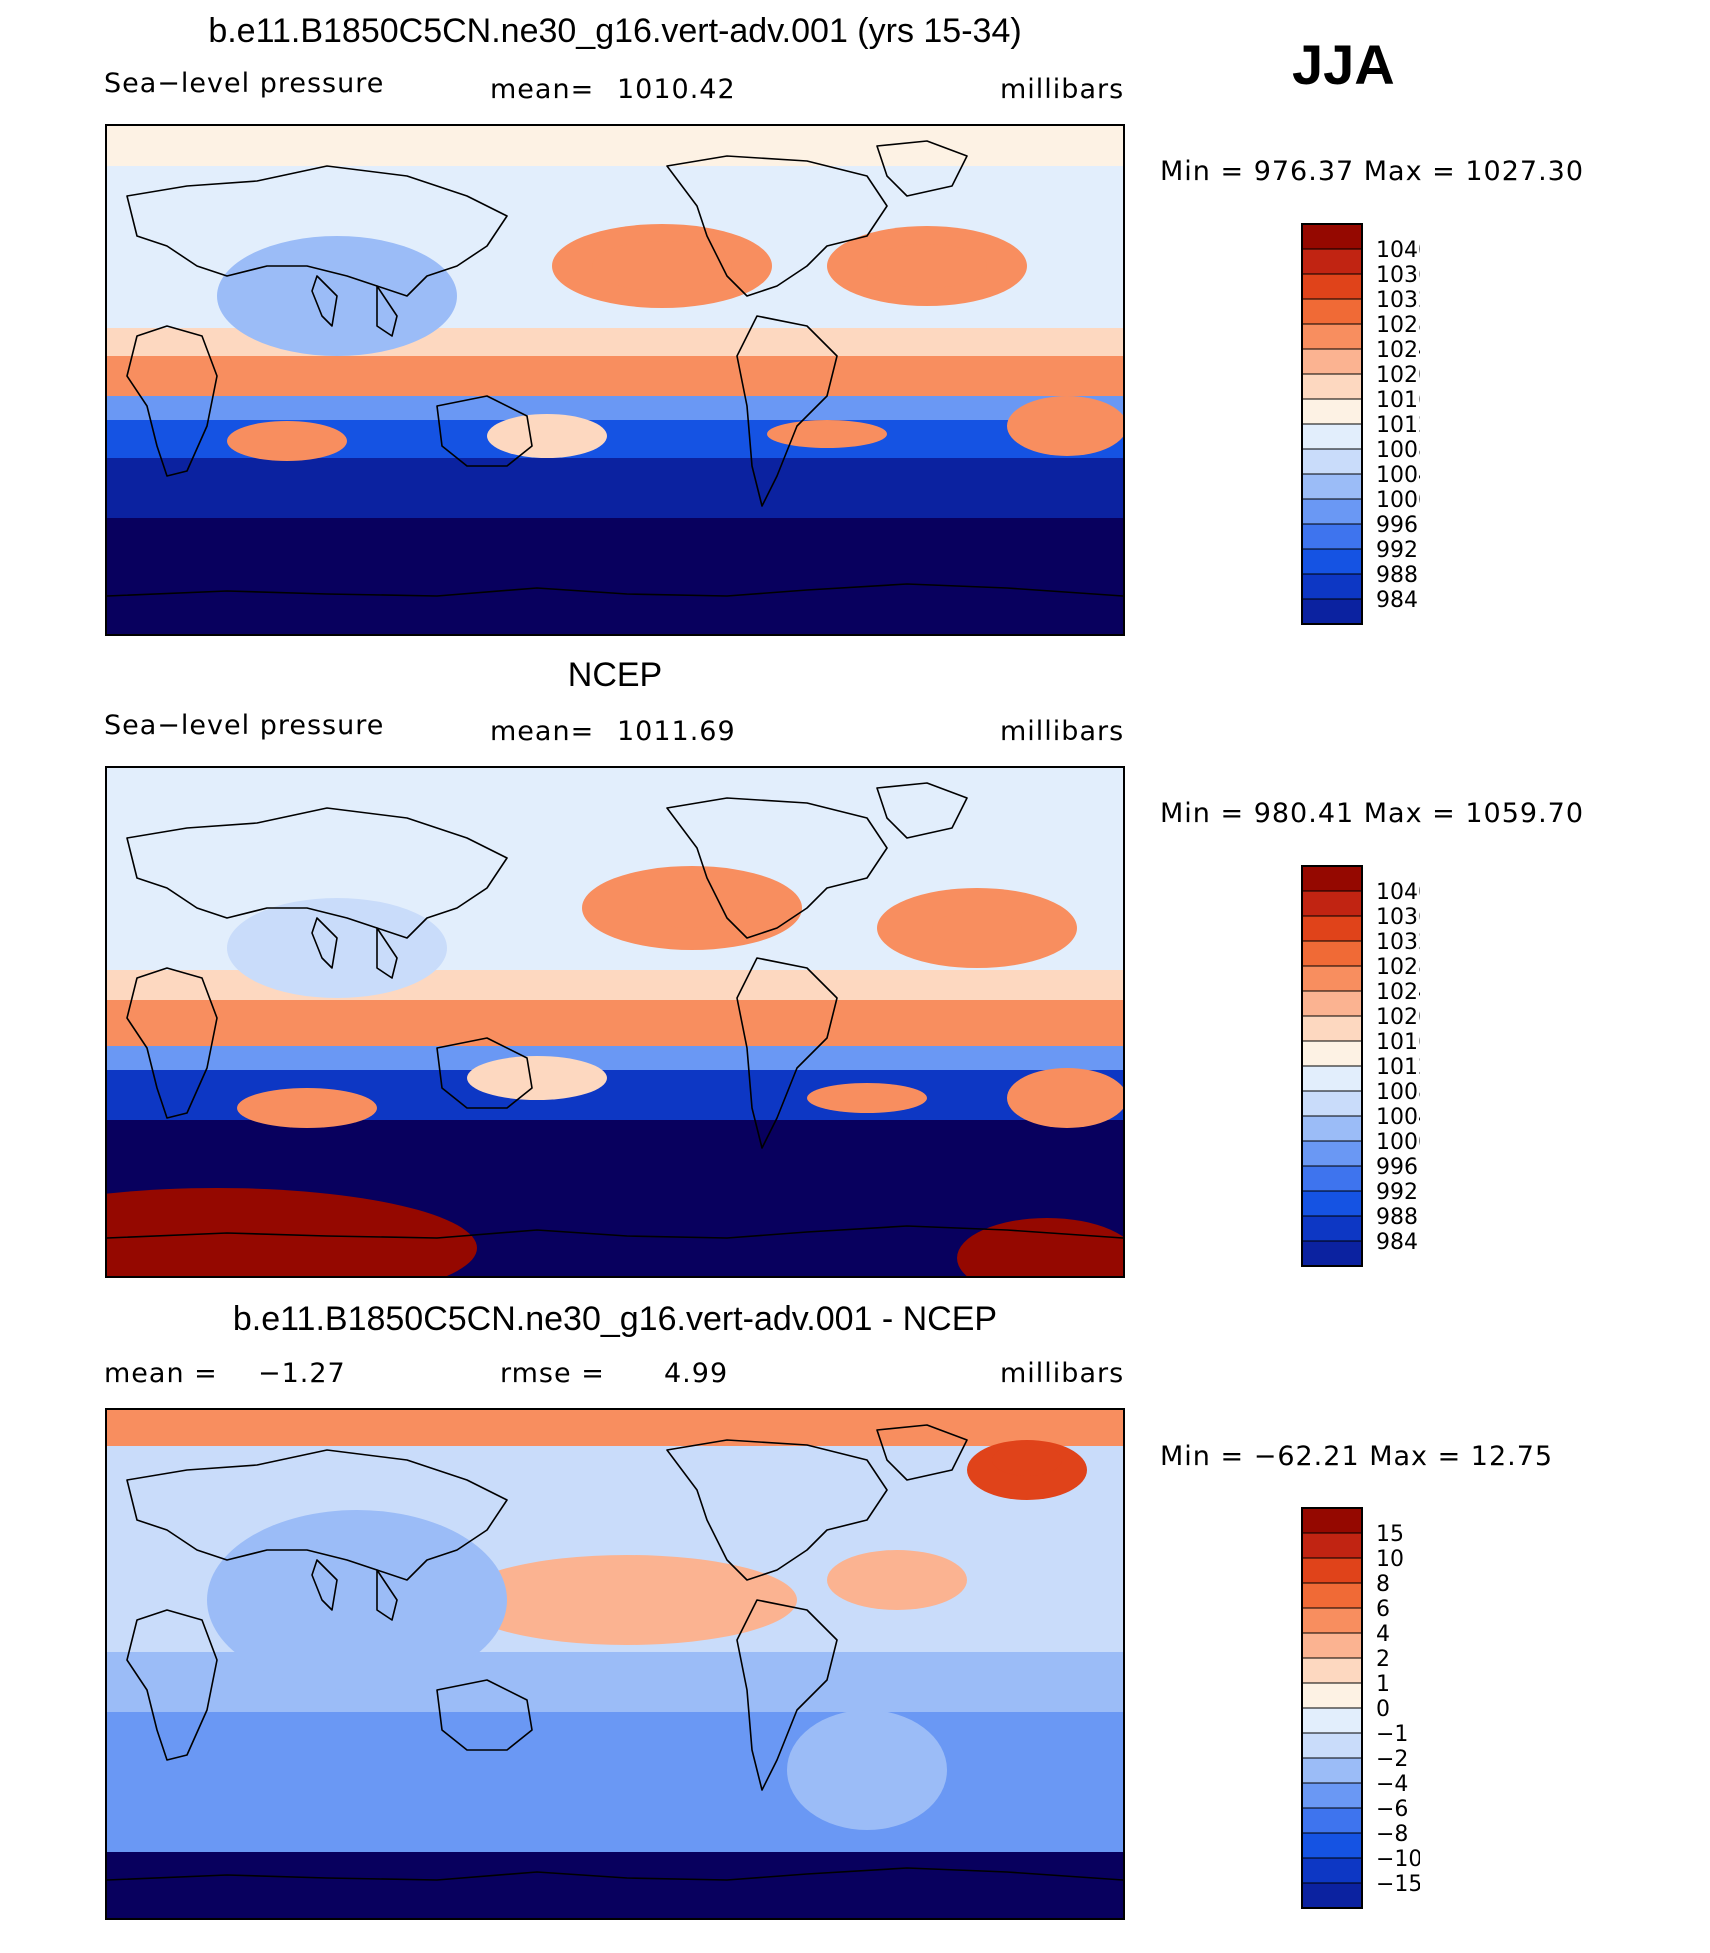 Image resolution: width=1710 pixels, height=1953 pixels. I want to click on panel2-colorbar-label: 1032, so click(1398, 942).